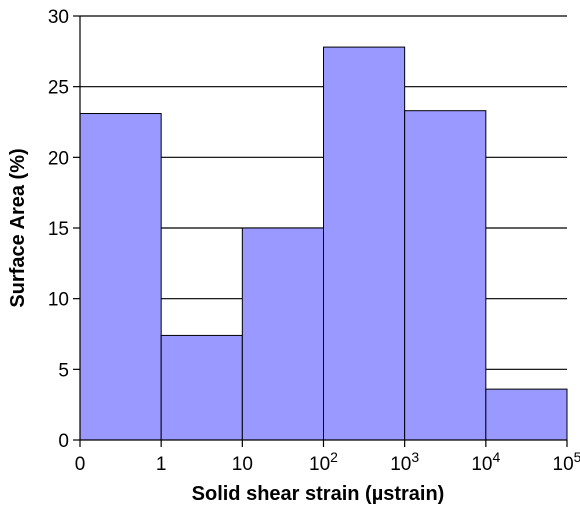 This screenshot has width=580, height=511. What do you see at coordinates (566, 462) in the screenshot?
I see `x-tick-label: 10⁵` at bounding box center [566, 462].